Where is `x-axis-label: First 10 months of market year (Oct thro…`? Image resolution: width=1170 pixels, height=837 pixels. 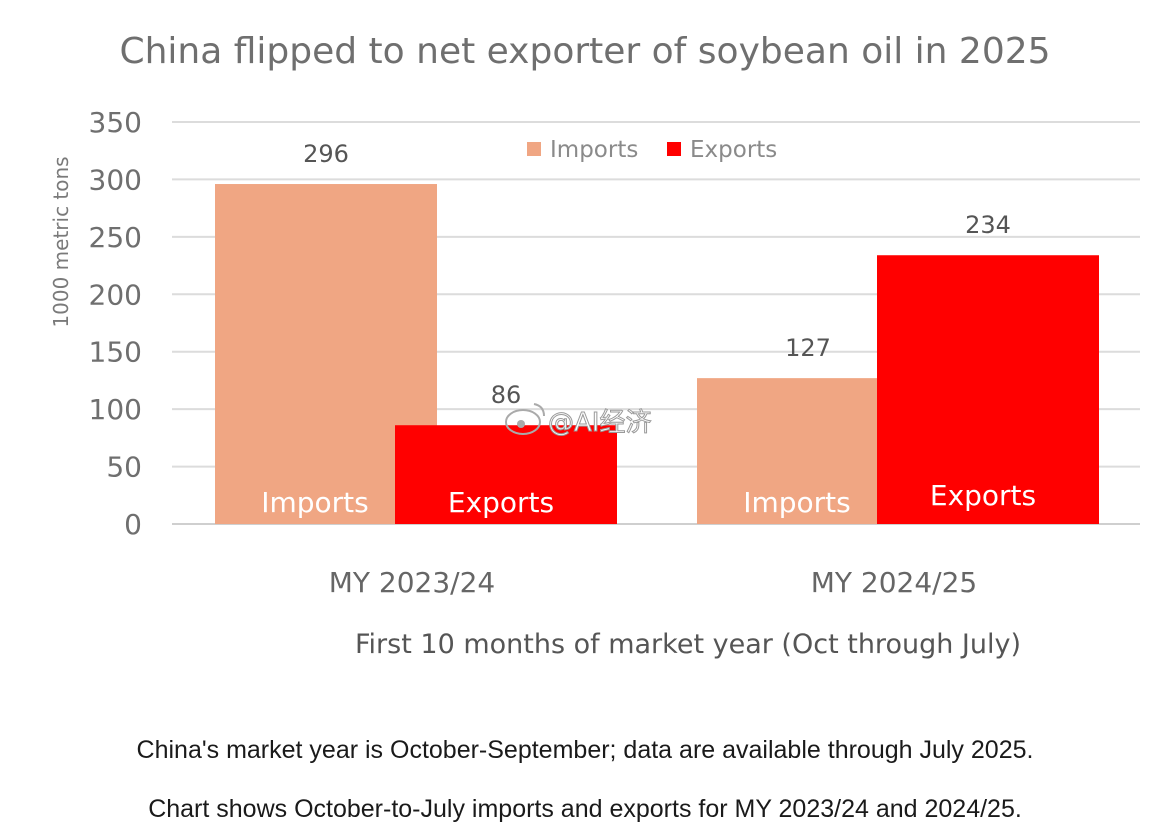 x-axis-label: First 10 months of market year (Oct thro… is located at coordinates (688, 644).